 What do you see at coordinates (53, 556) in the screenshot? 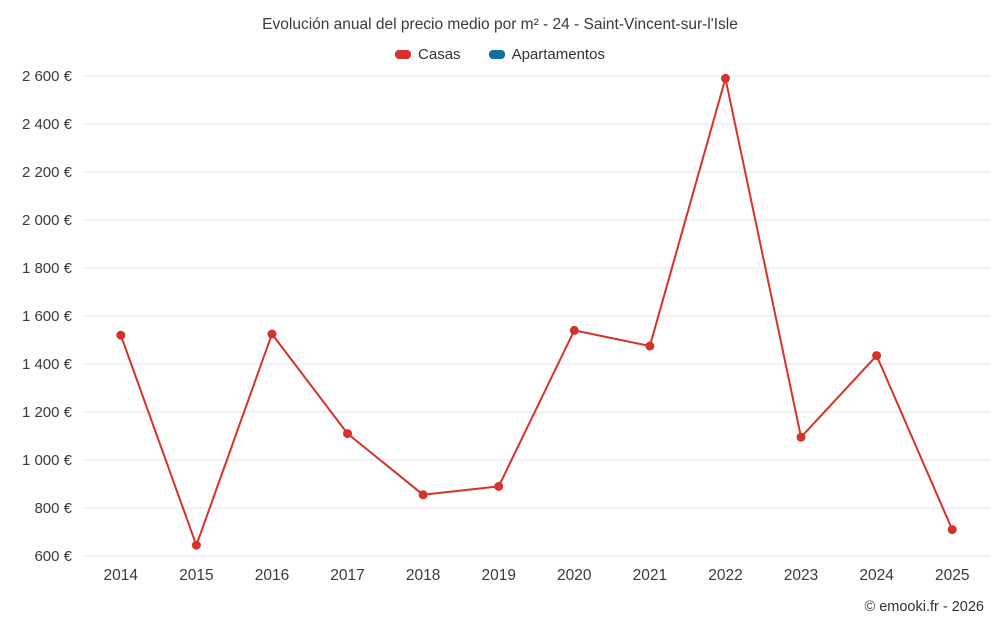
I see `y-axis-tick-label: 600 €` at bounding box center [53, 556].